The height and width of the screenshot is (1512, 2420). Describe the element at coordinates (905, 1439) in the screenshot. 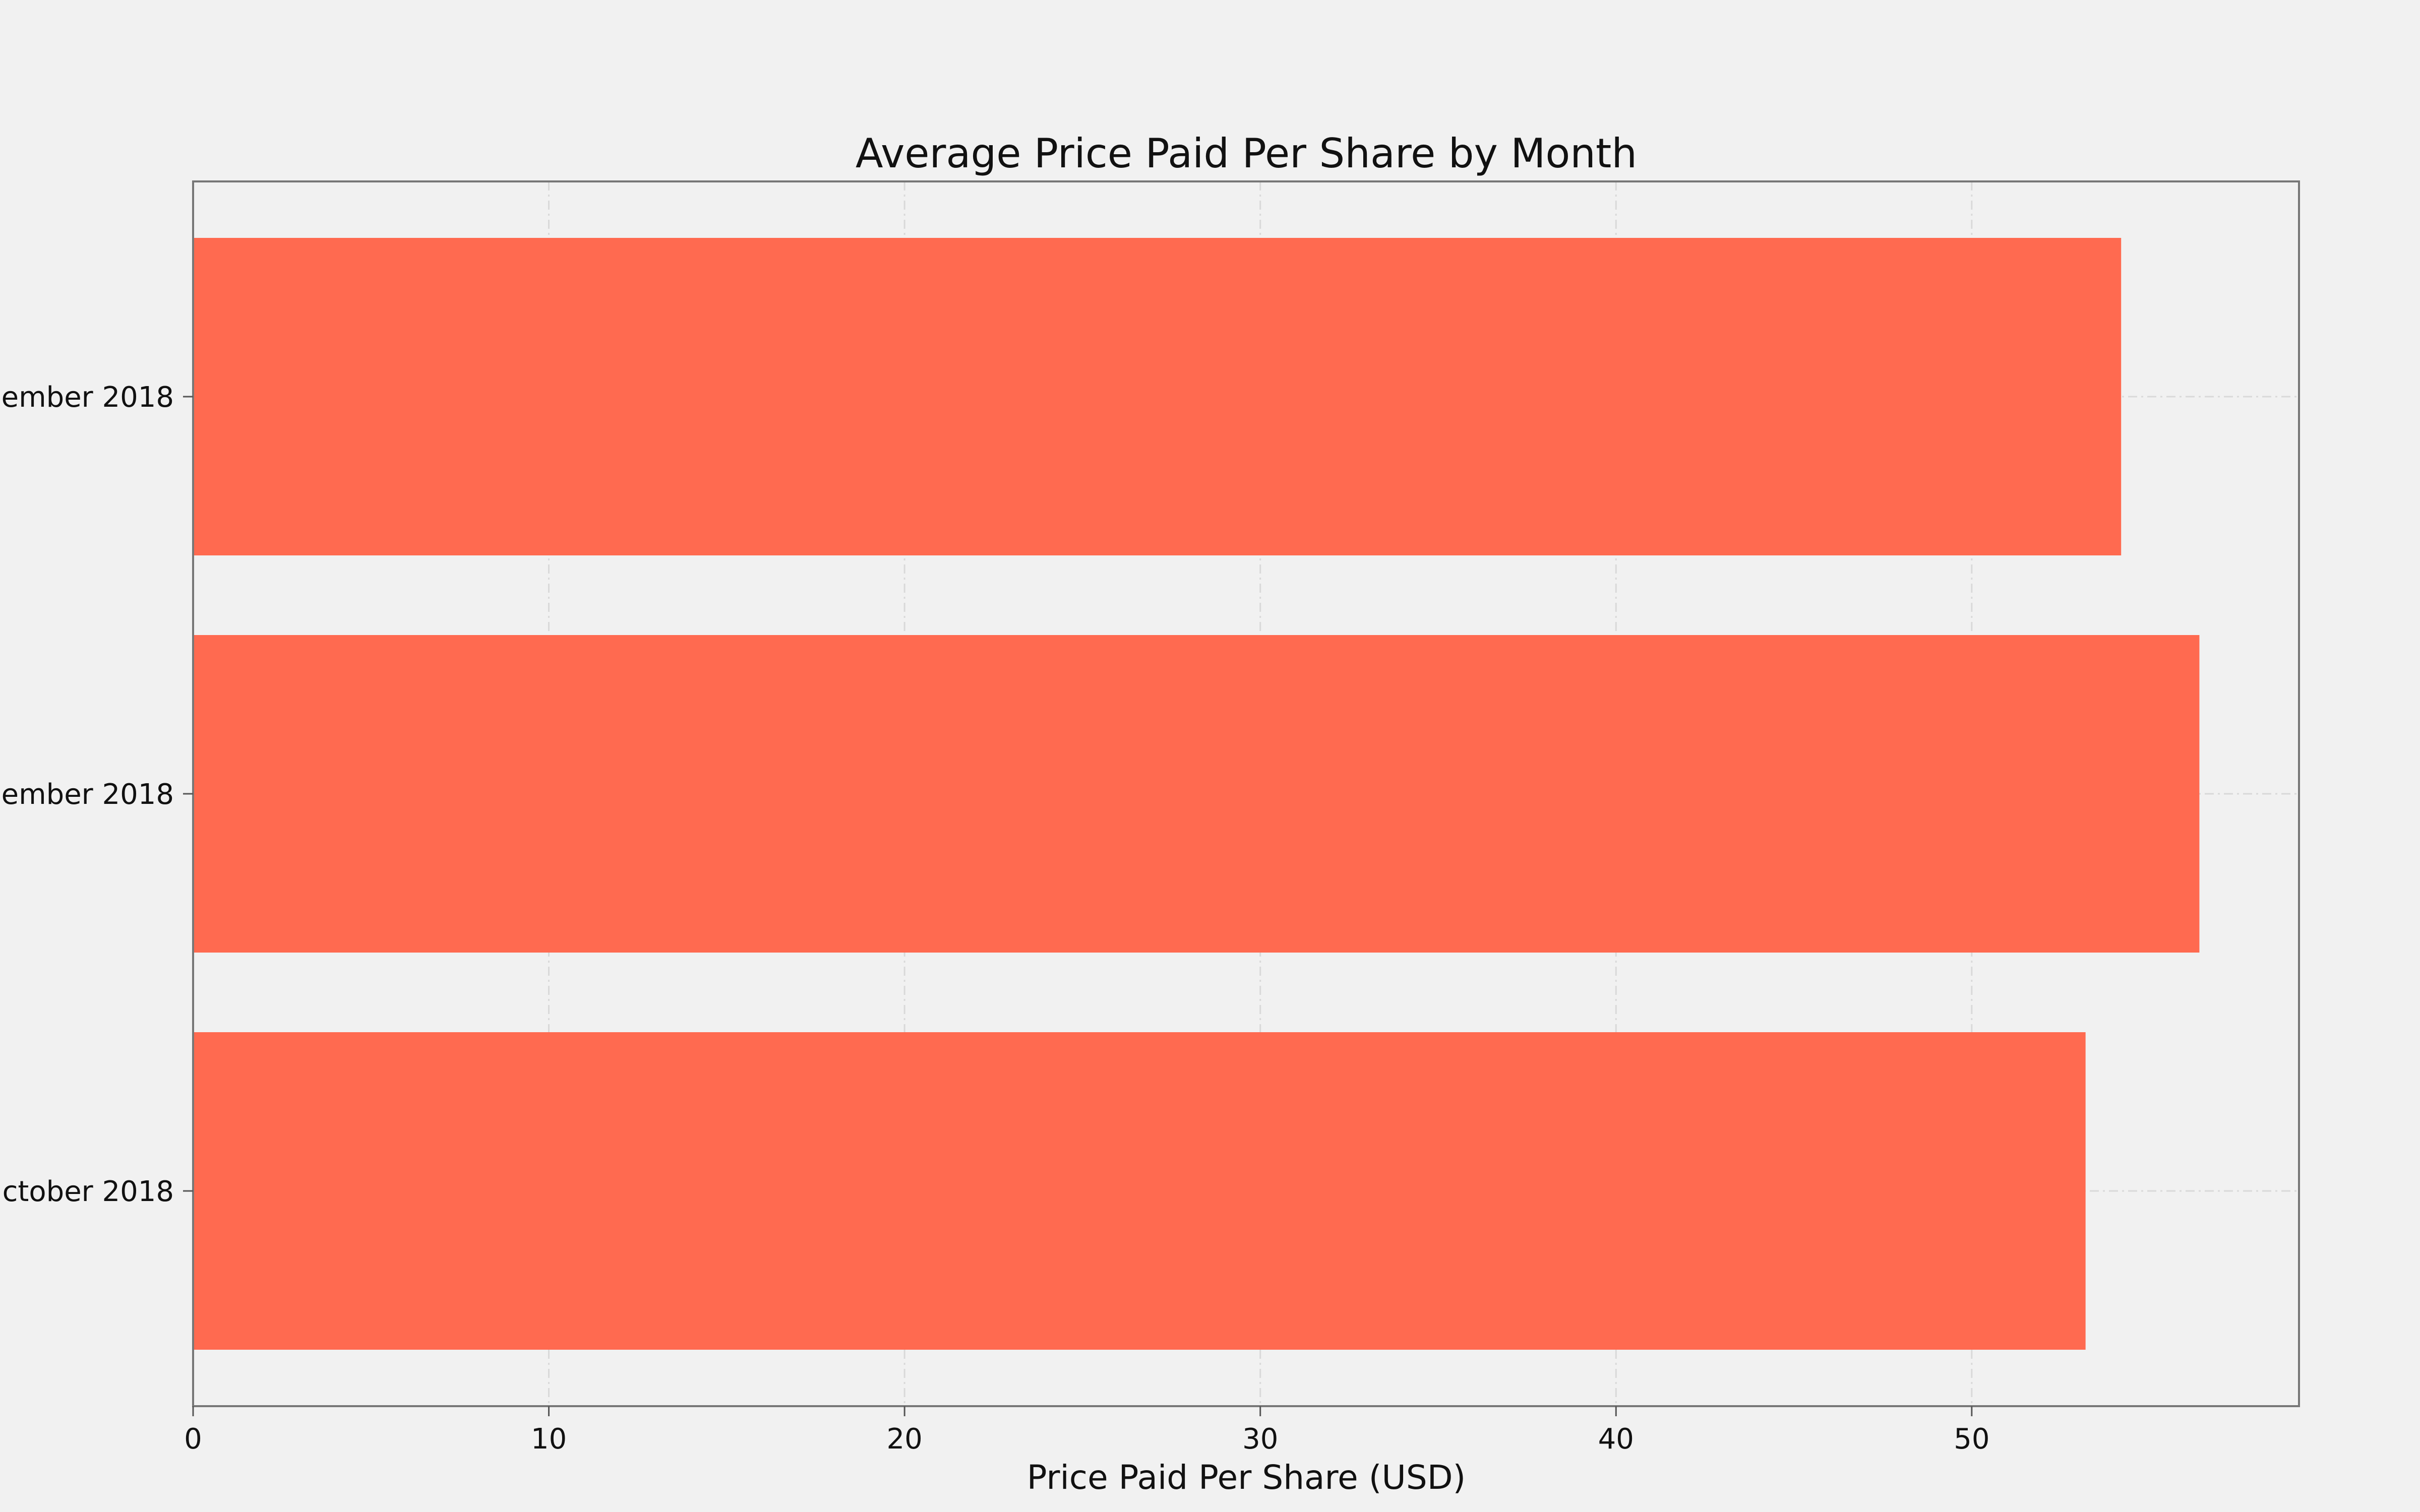

I see `x-tick-label-2: 20` at that location.